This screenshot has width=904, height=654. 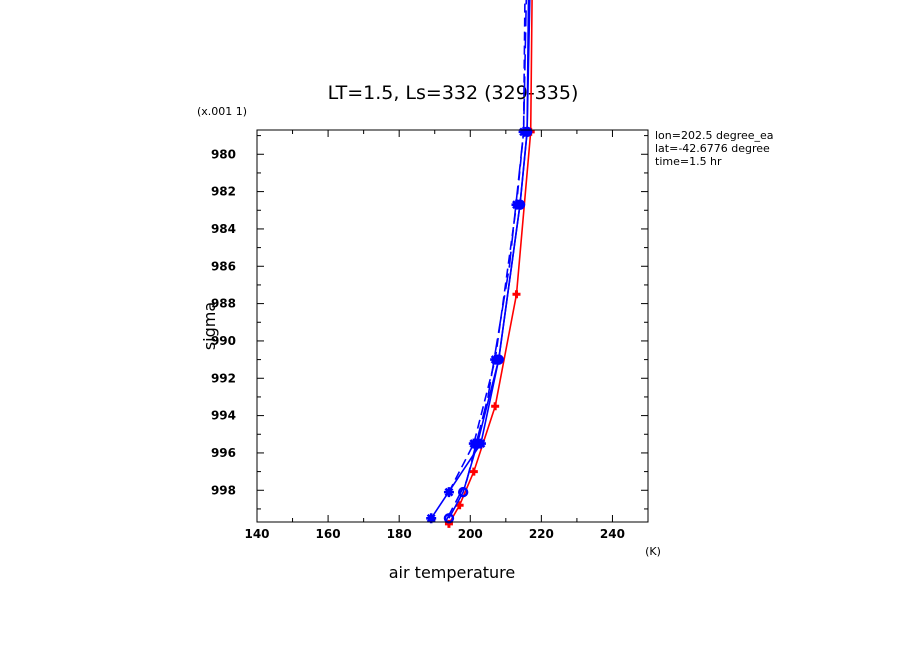 What do you see at coordinates (223, 192) in the screenshot?
I see `y-tick-label: 982` at bounding box center [223, 192].